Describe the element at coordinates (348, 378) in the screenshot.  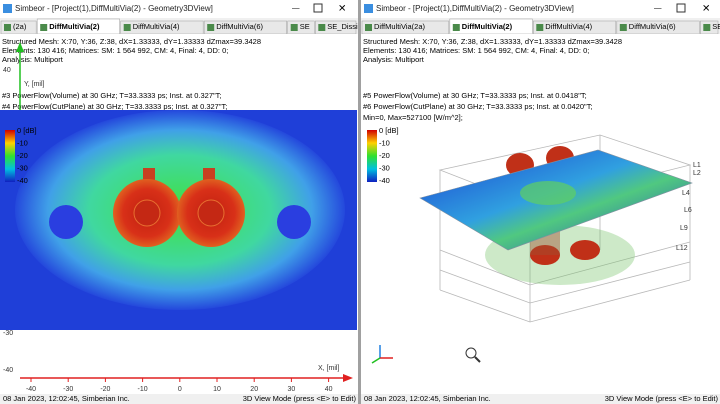
I see `x-arrow` at that location.